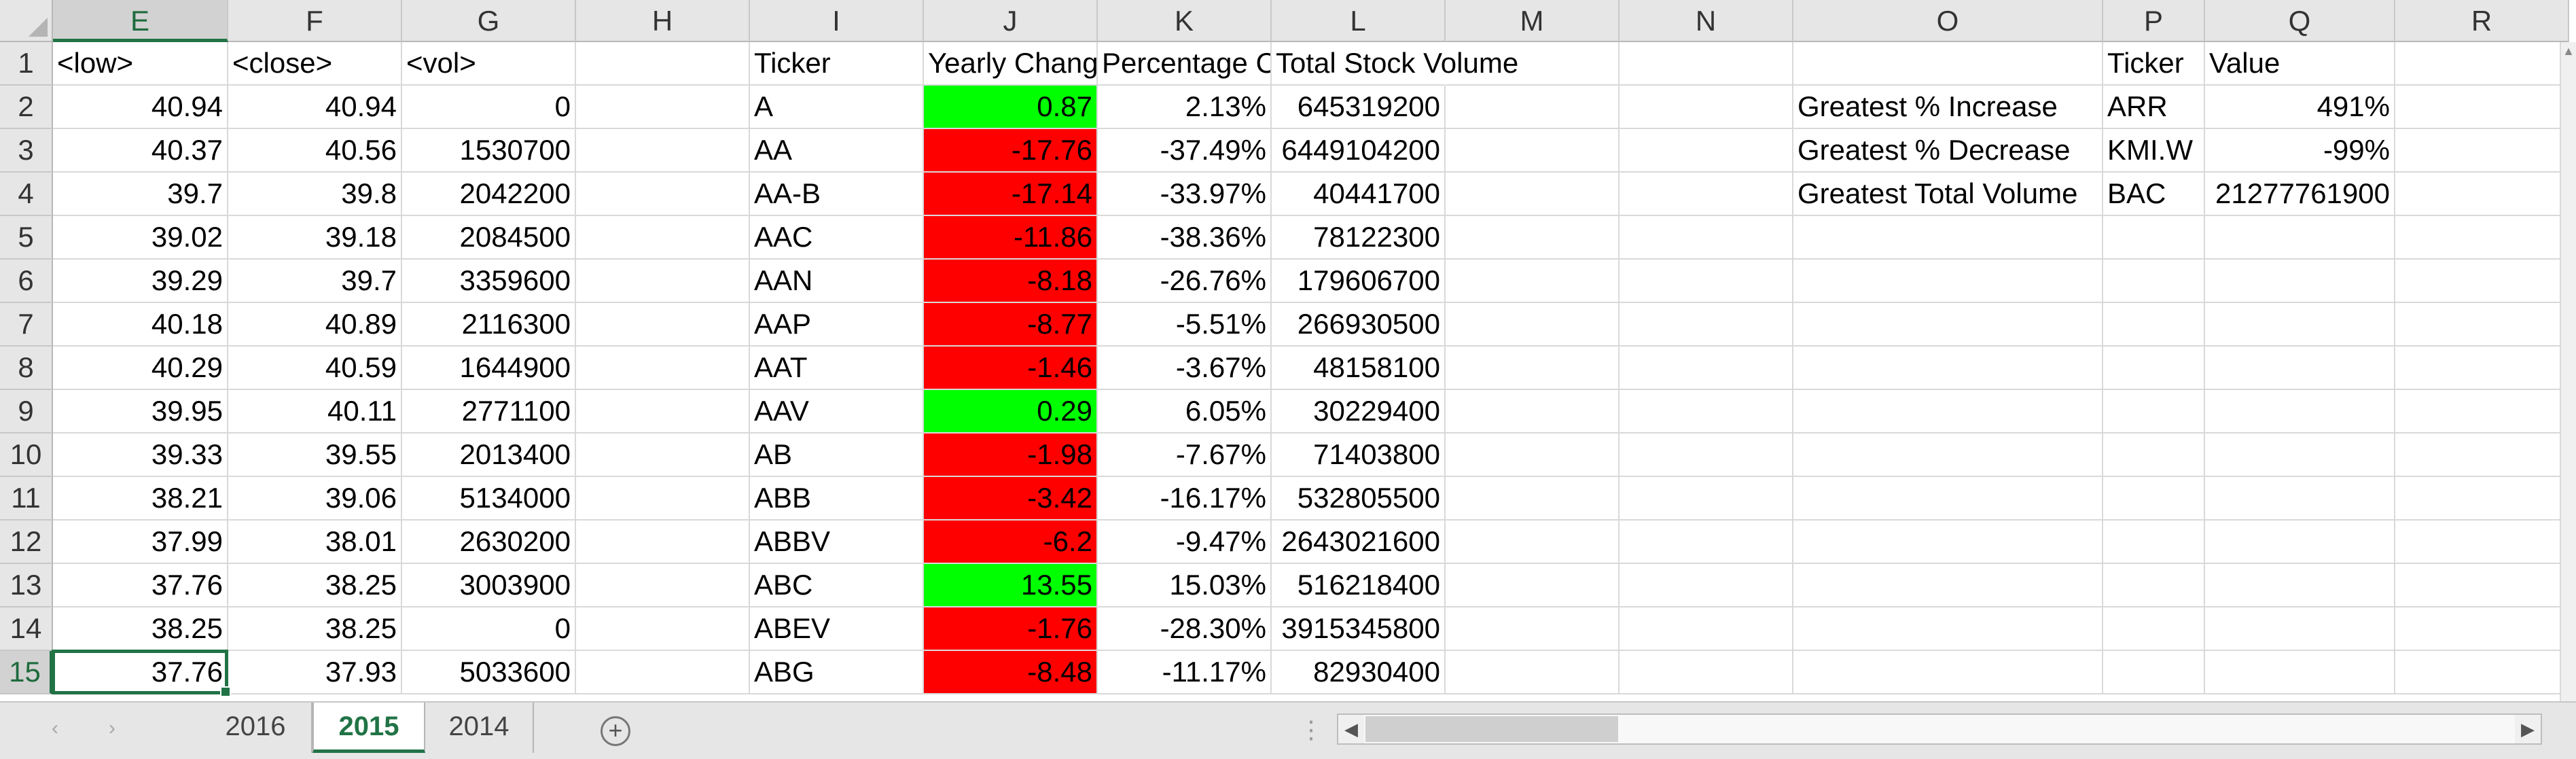 This screenshot has width=2576, height=759. What do you see at coordinates (2154, 151) in the screenshot?
I see `summary-ticker-cell: KMI.W` at bounding box center [2154, 151].